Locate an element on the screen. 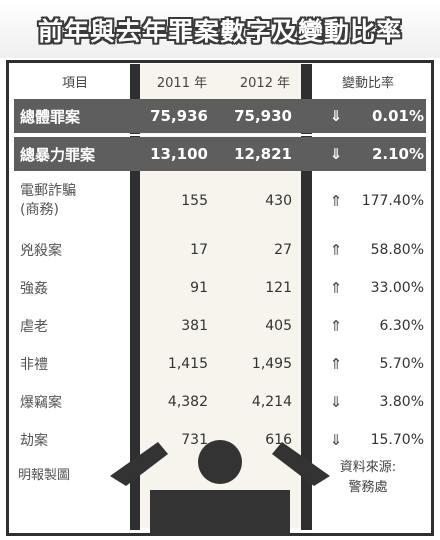  row-label-line2: (商務) is located at coordinates (39, 210).